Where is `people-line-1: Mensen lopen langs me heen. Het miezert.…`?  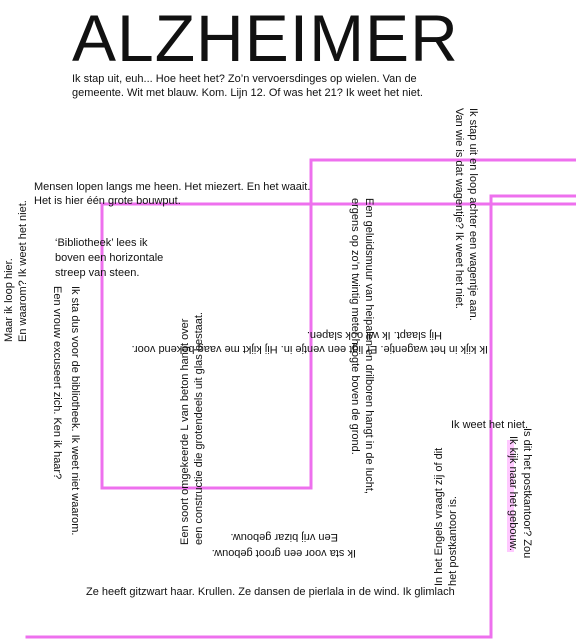
people-line-1: Mensen lopen langs me heen. Het miezert.… is located at coordinates (172, 187).